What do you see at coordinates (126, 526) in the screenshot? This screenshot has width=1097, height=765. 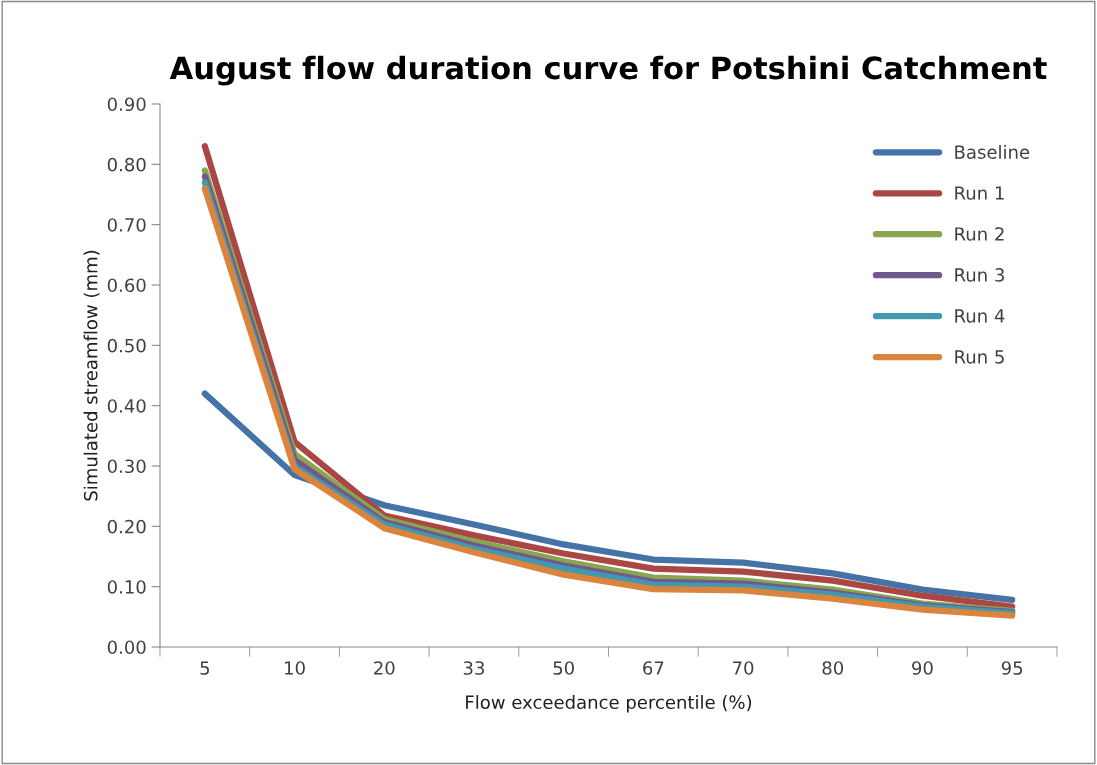 I see `y-tick-label: 0.20` at bounding box center [126, 526].